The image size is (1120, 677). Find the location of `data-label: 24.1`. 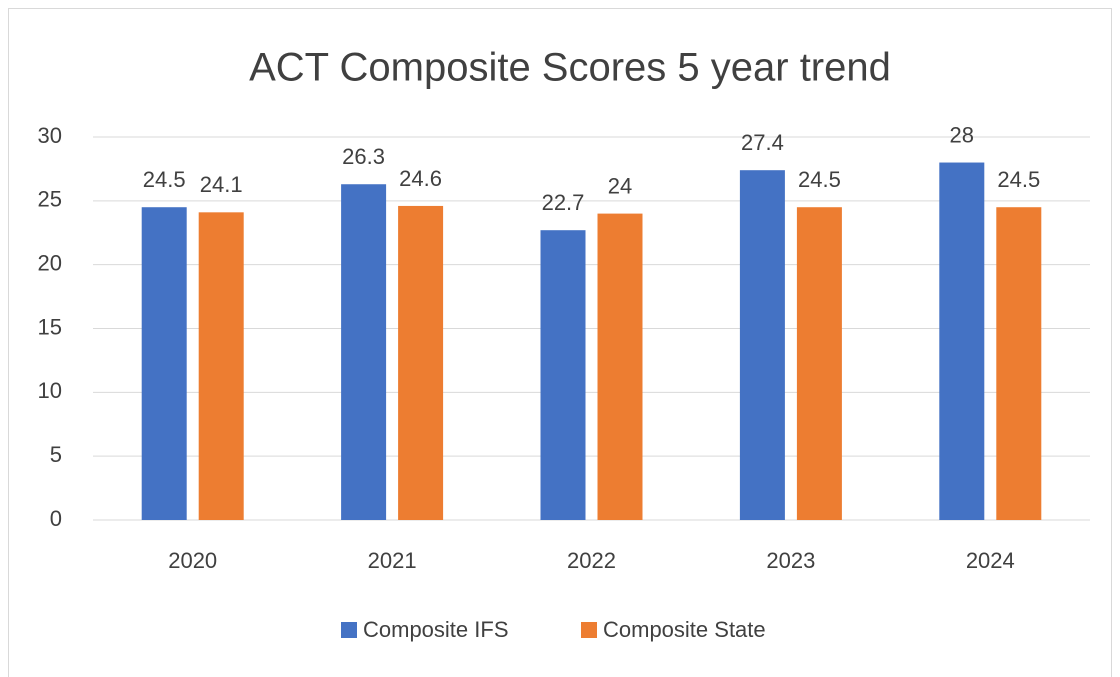

data-label: 24.1 is located at coordinates (221, 184).